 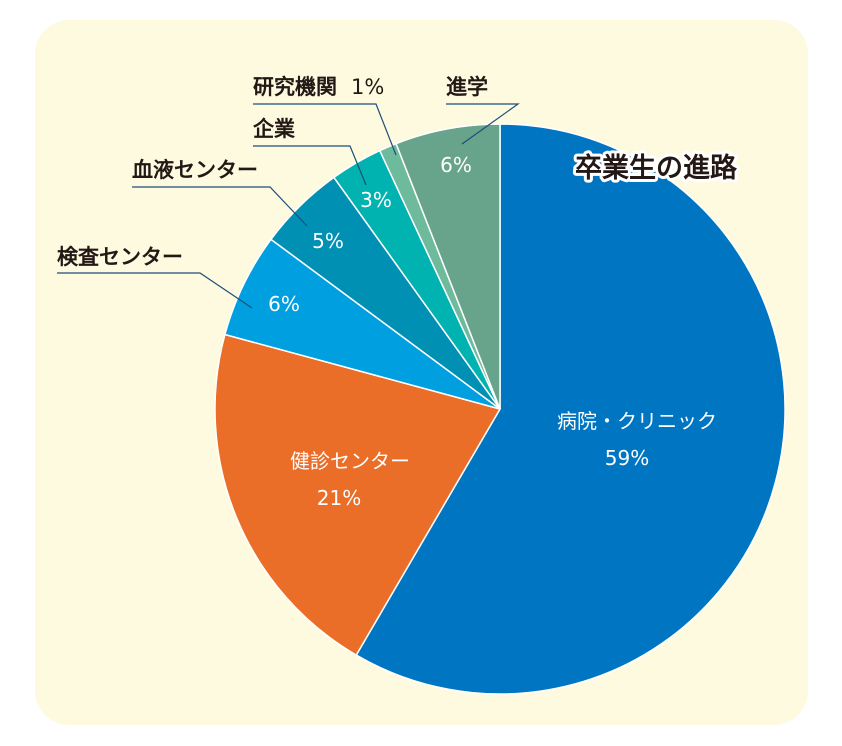 What do you see at coordinates (295, 87) in the screenshot?
I see `slice-label-research: 研究機関` at bounding box center [295, 87].